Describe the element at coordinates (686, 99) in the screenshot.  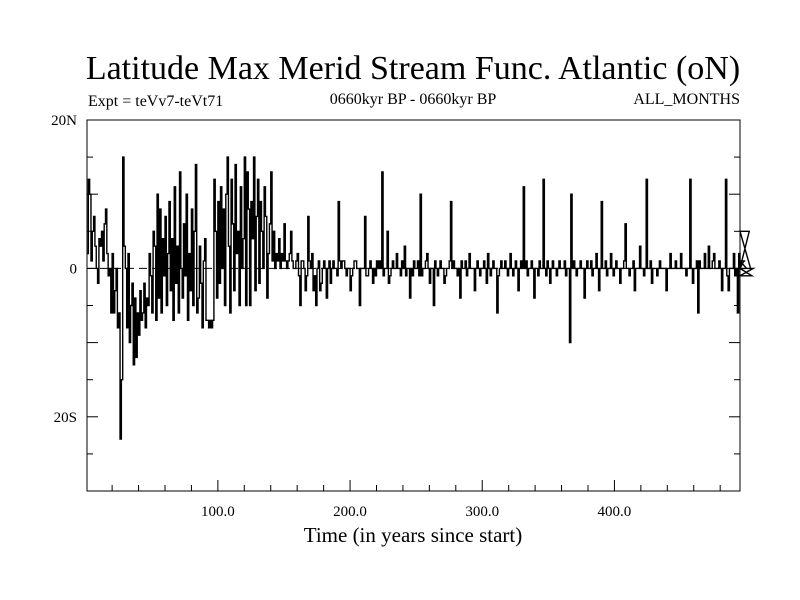
I see `months-label: ALL_MONTHS` at that location.